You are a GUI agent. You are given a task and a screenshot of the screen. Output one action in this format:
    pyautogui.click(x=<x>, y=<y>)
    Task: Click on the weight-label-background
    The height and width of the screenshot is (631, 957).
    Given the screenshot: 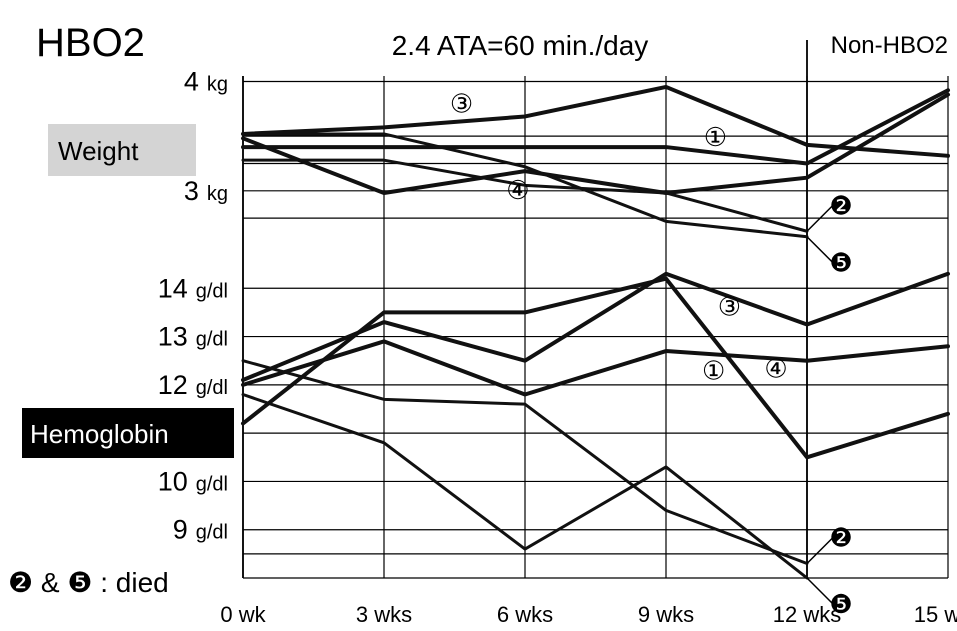 What is the action you would take?
    pyautogui.click(x=122, y=150)
    